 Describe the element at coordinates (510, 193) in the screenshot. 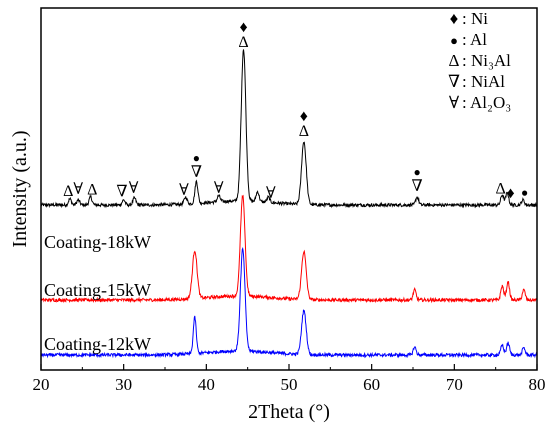

I see `peak-marker-14-1: ♦` at that location.